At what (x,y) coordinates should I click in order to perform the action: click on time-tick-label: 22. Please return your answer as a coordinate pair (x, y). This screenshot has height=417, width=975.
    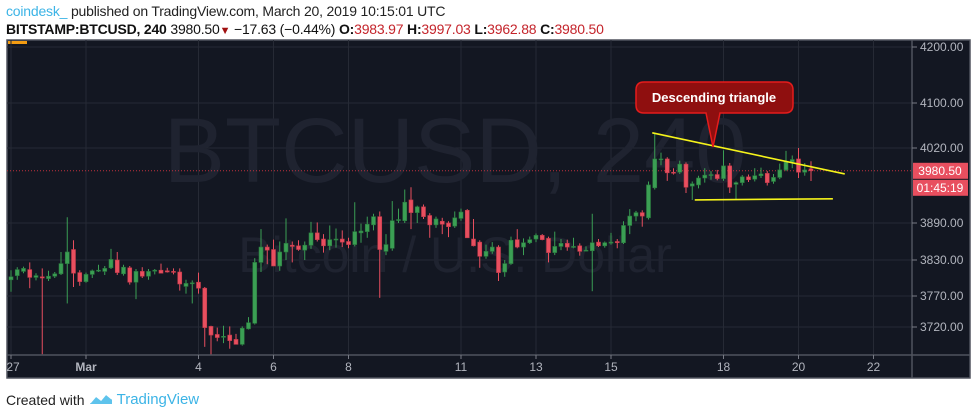
    Looking at the image, I should click on (874, 367).